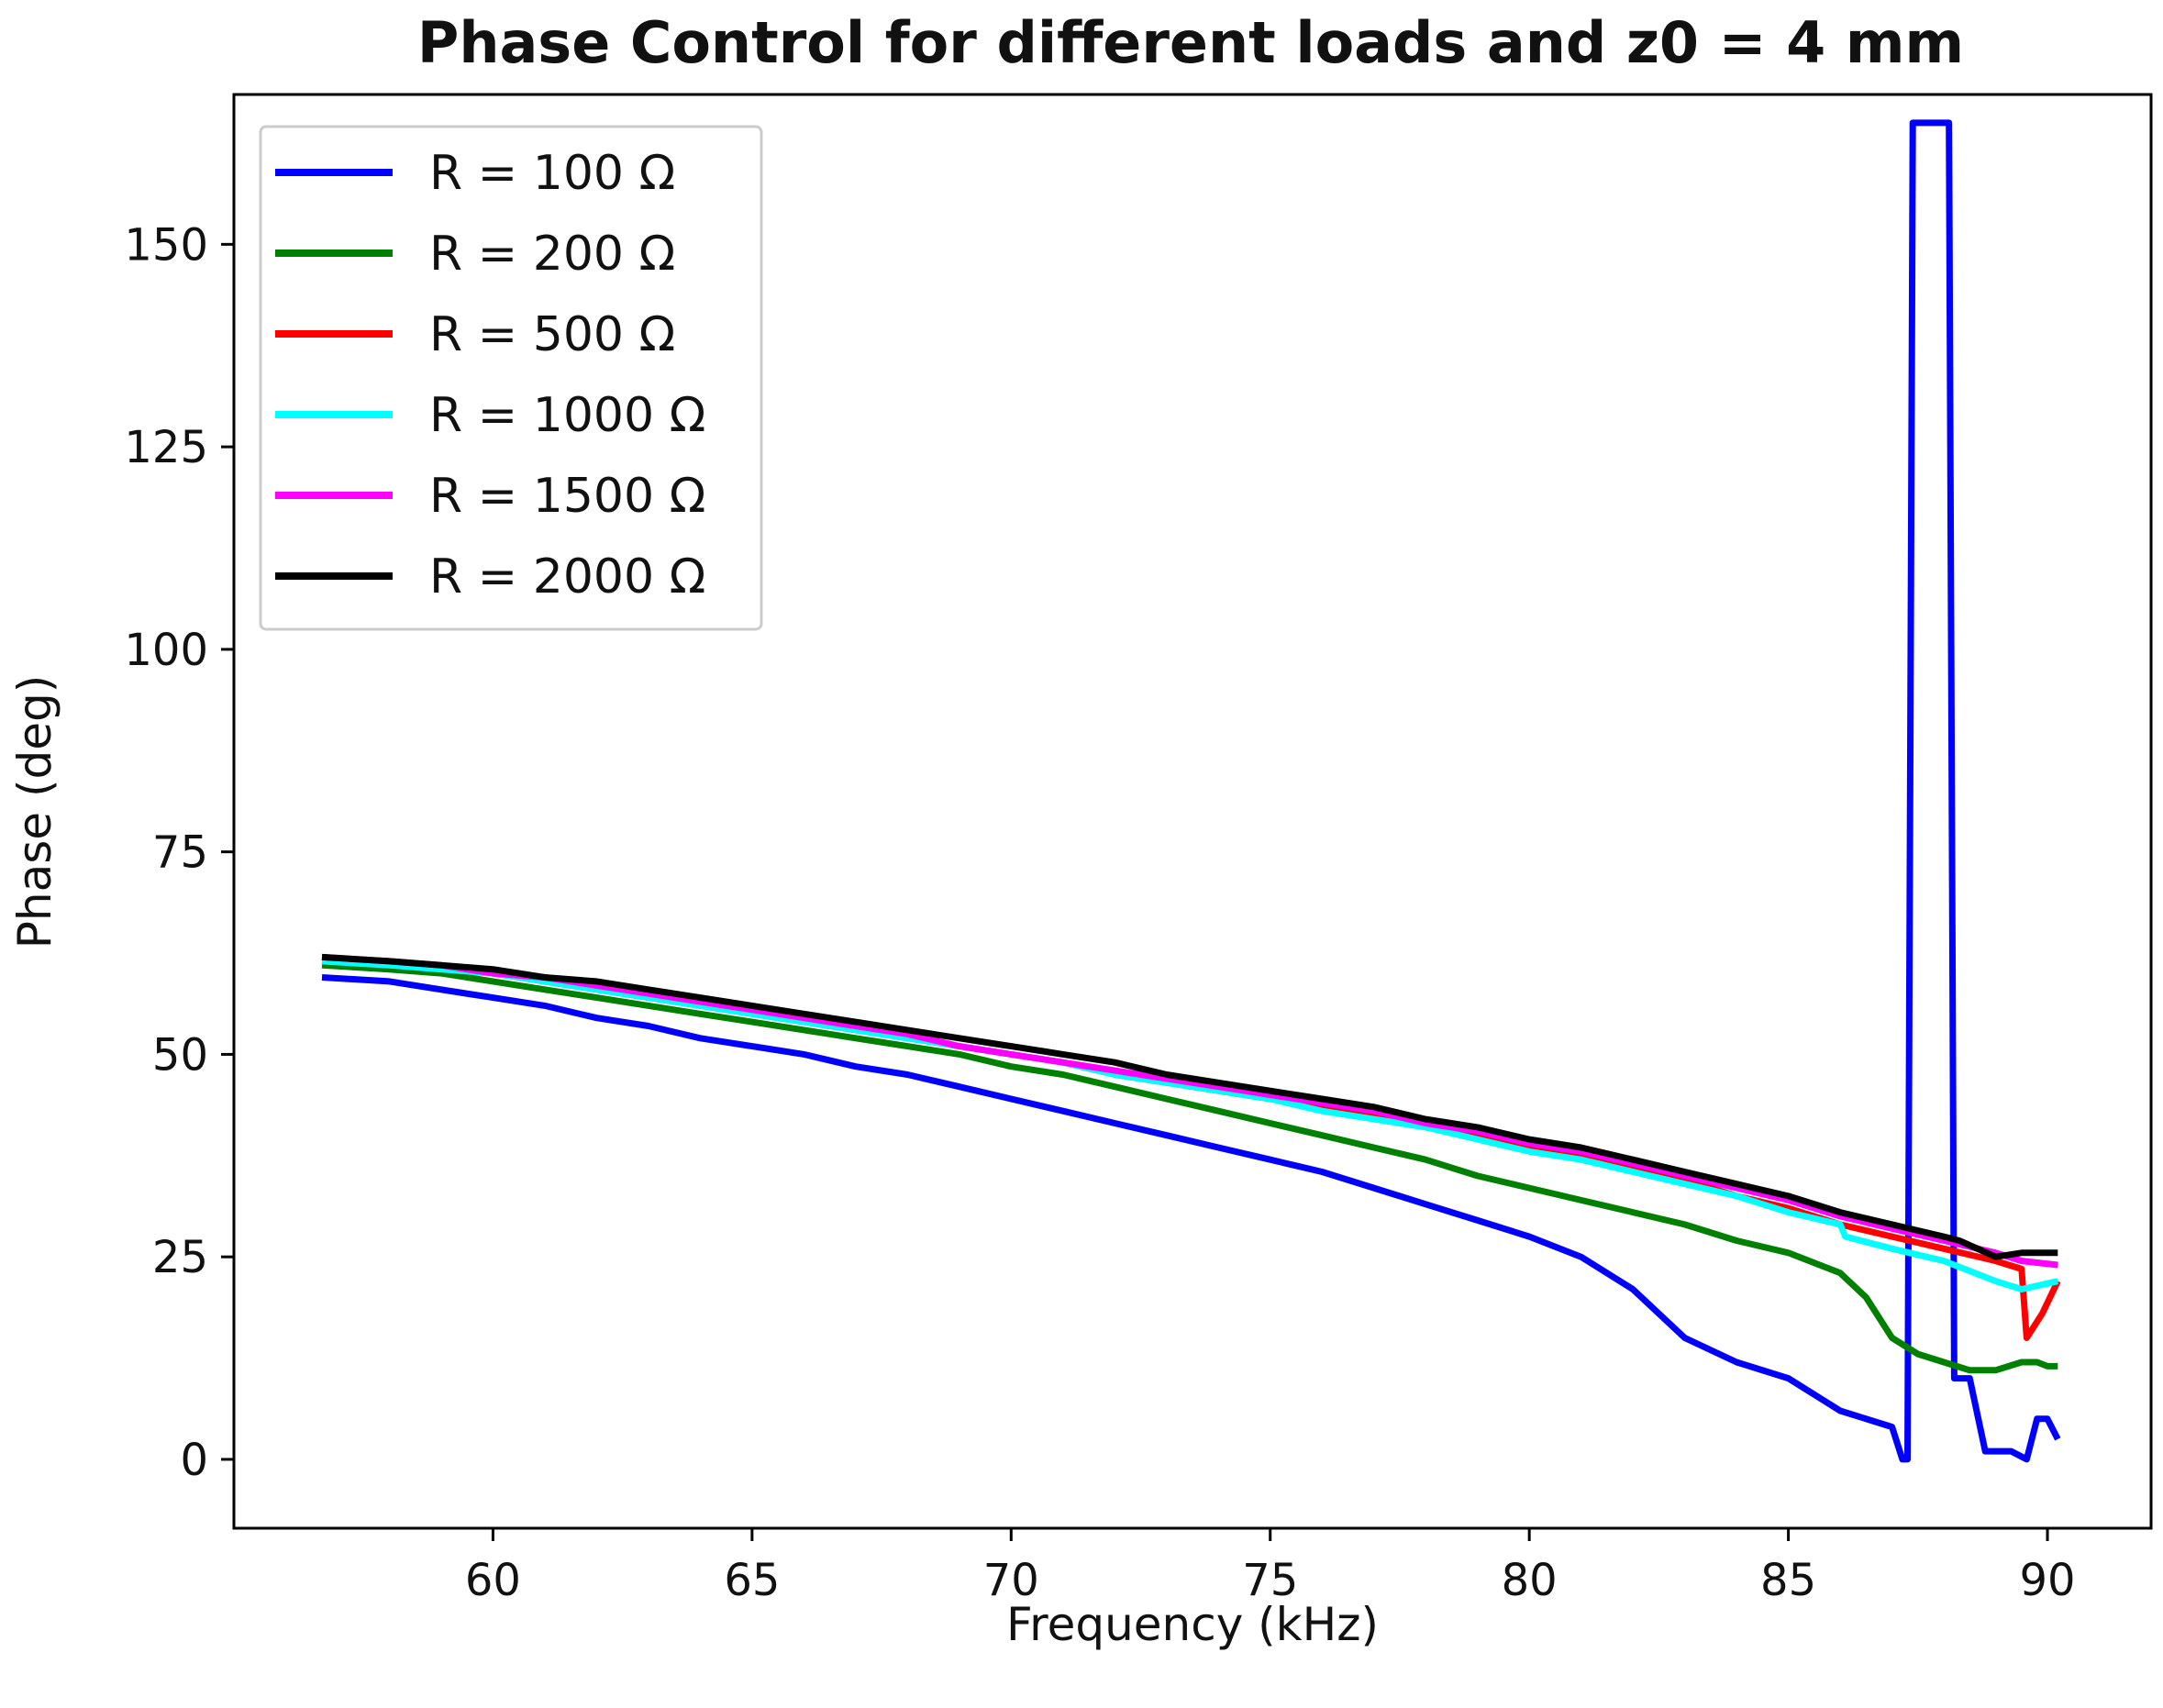 The height and width of the screenshot is (1708, 2163). I want to click on x-tick-label: 85, so click(1788, 1580).